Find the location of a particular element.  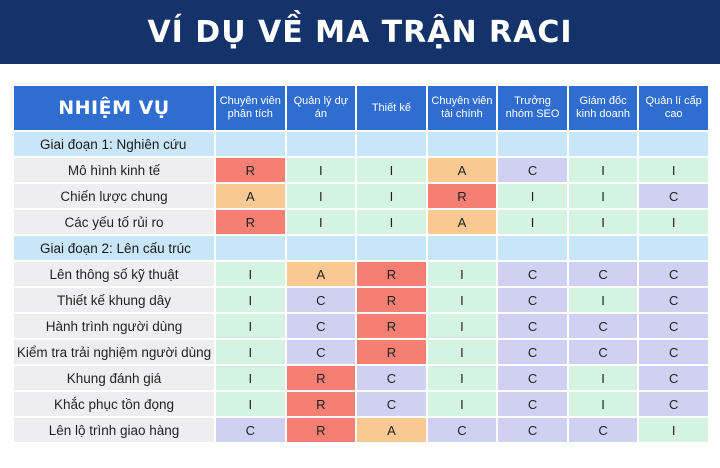

table-row: Chiến lược chung A I I R I I C is located at coordinates (361, 196).